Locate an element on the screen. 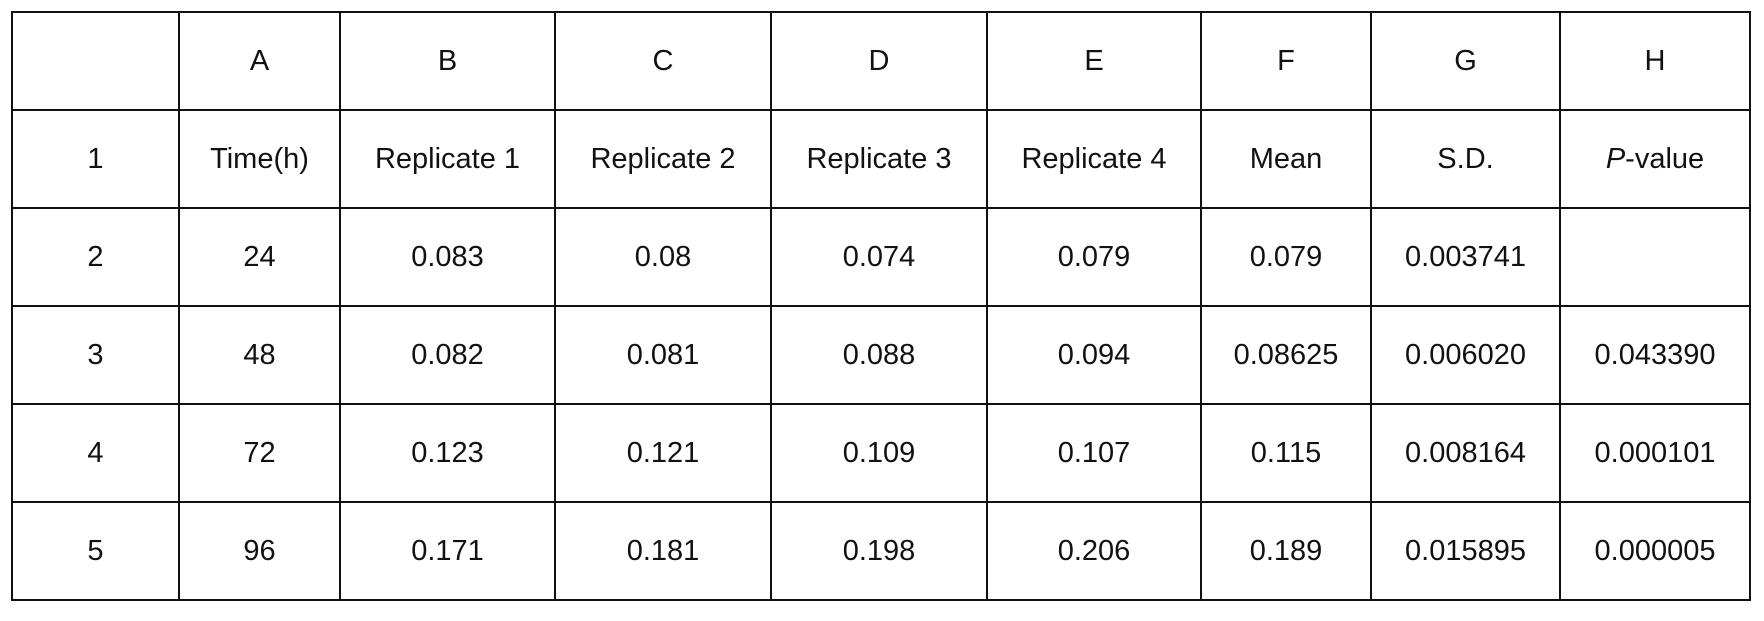 The image size is (1764, 621). row-header: 4 is located at coordinates (95, 453).